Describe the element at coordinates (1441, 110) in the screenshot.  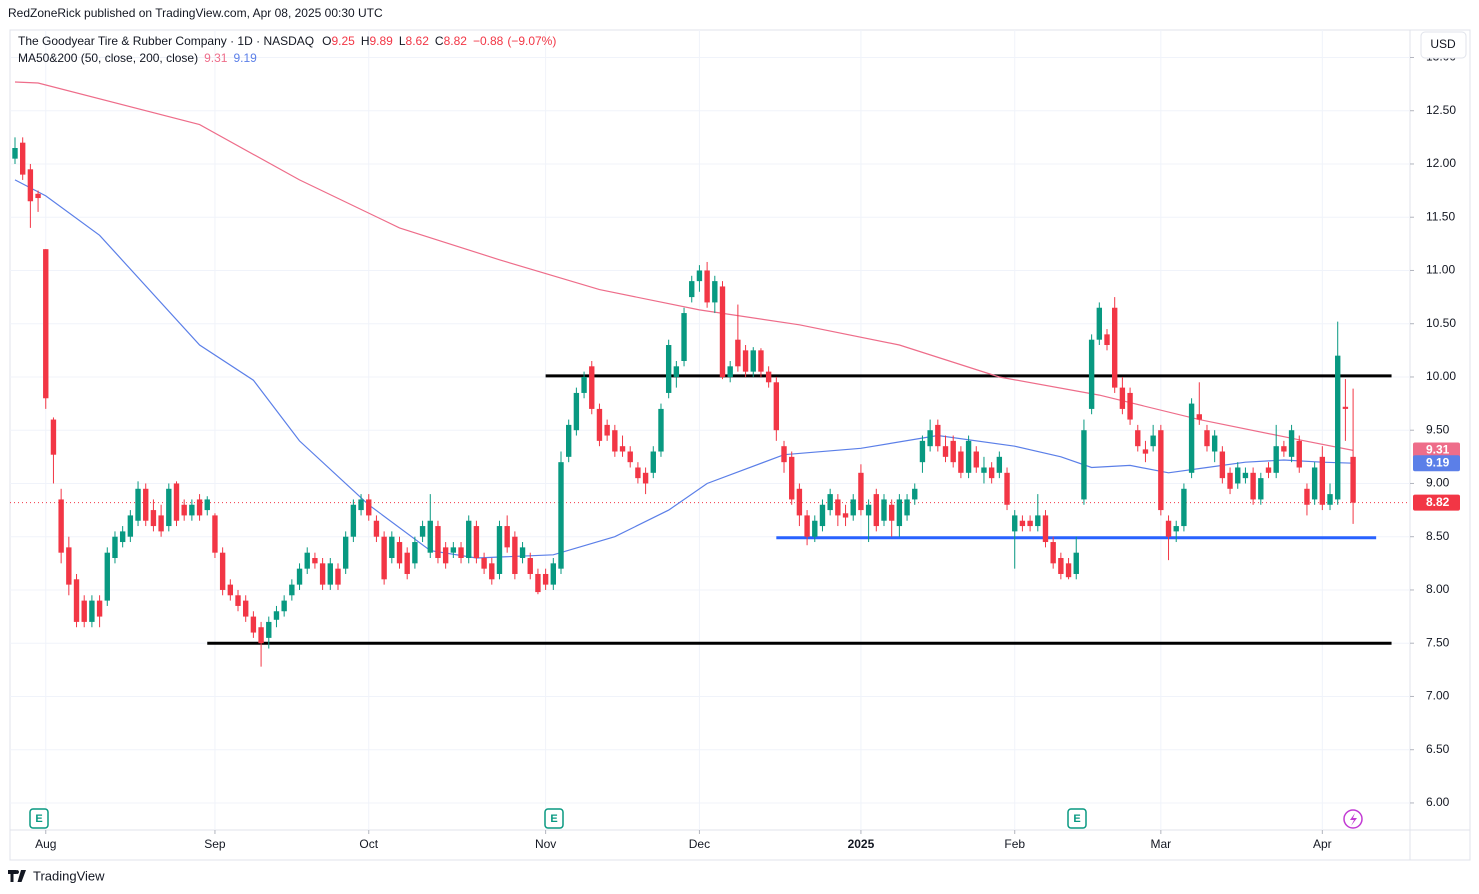
I see `y-tick-label: 12.50` at that location.